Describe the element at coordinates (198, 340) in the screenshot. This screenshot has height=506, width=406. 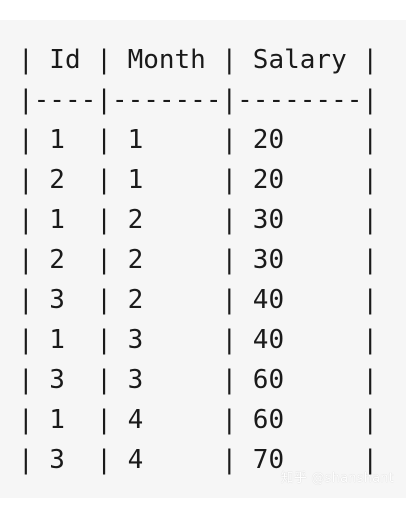
I see `code-line-row: | 1 | 3 | 40 |` at that location.